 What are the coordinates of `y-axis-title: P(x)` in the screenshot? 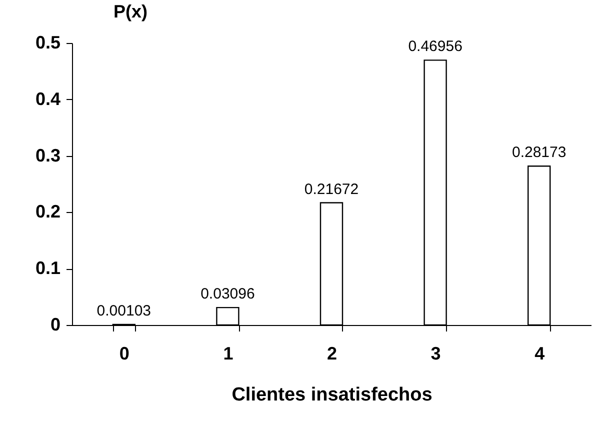 It's located at (130, 12).